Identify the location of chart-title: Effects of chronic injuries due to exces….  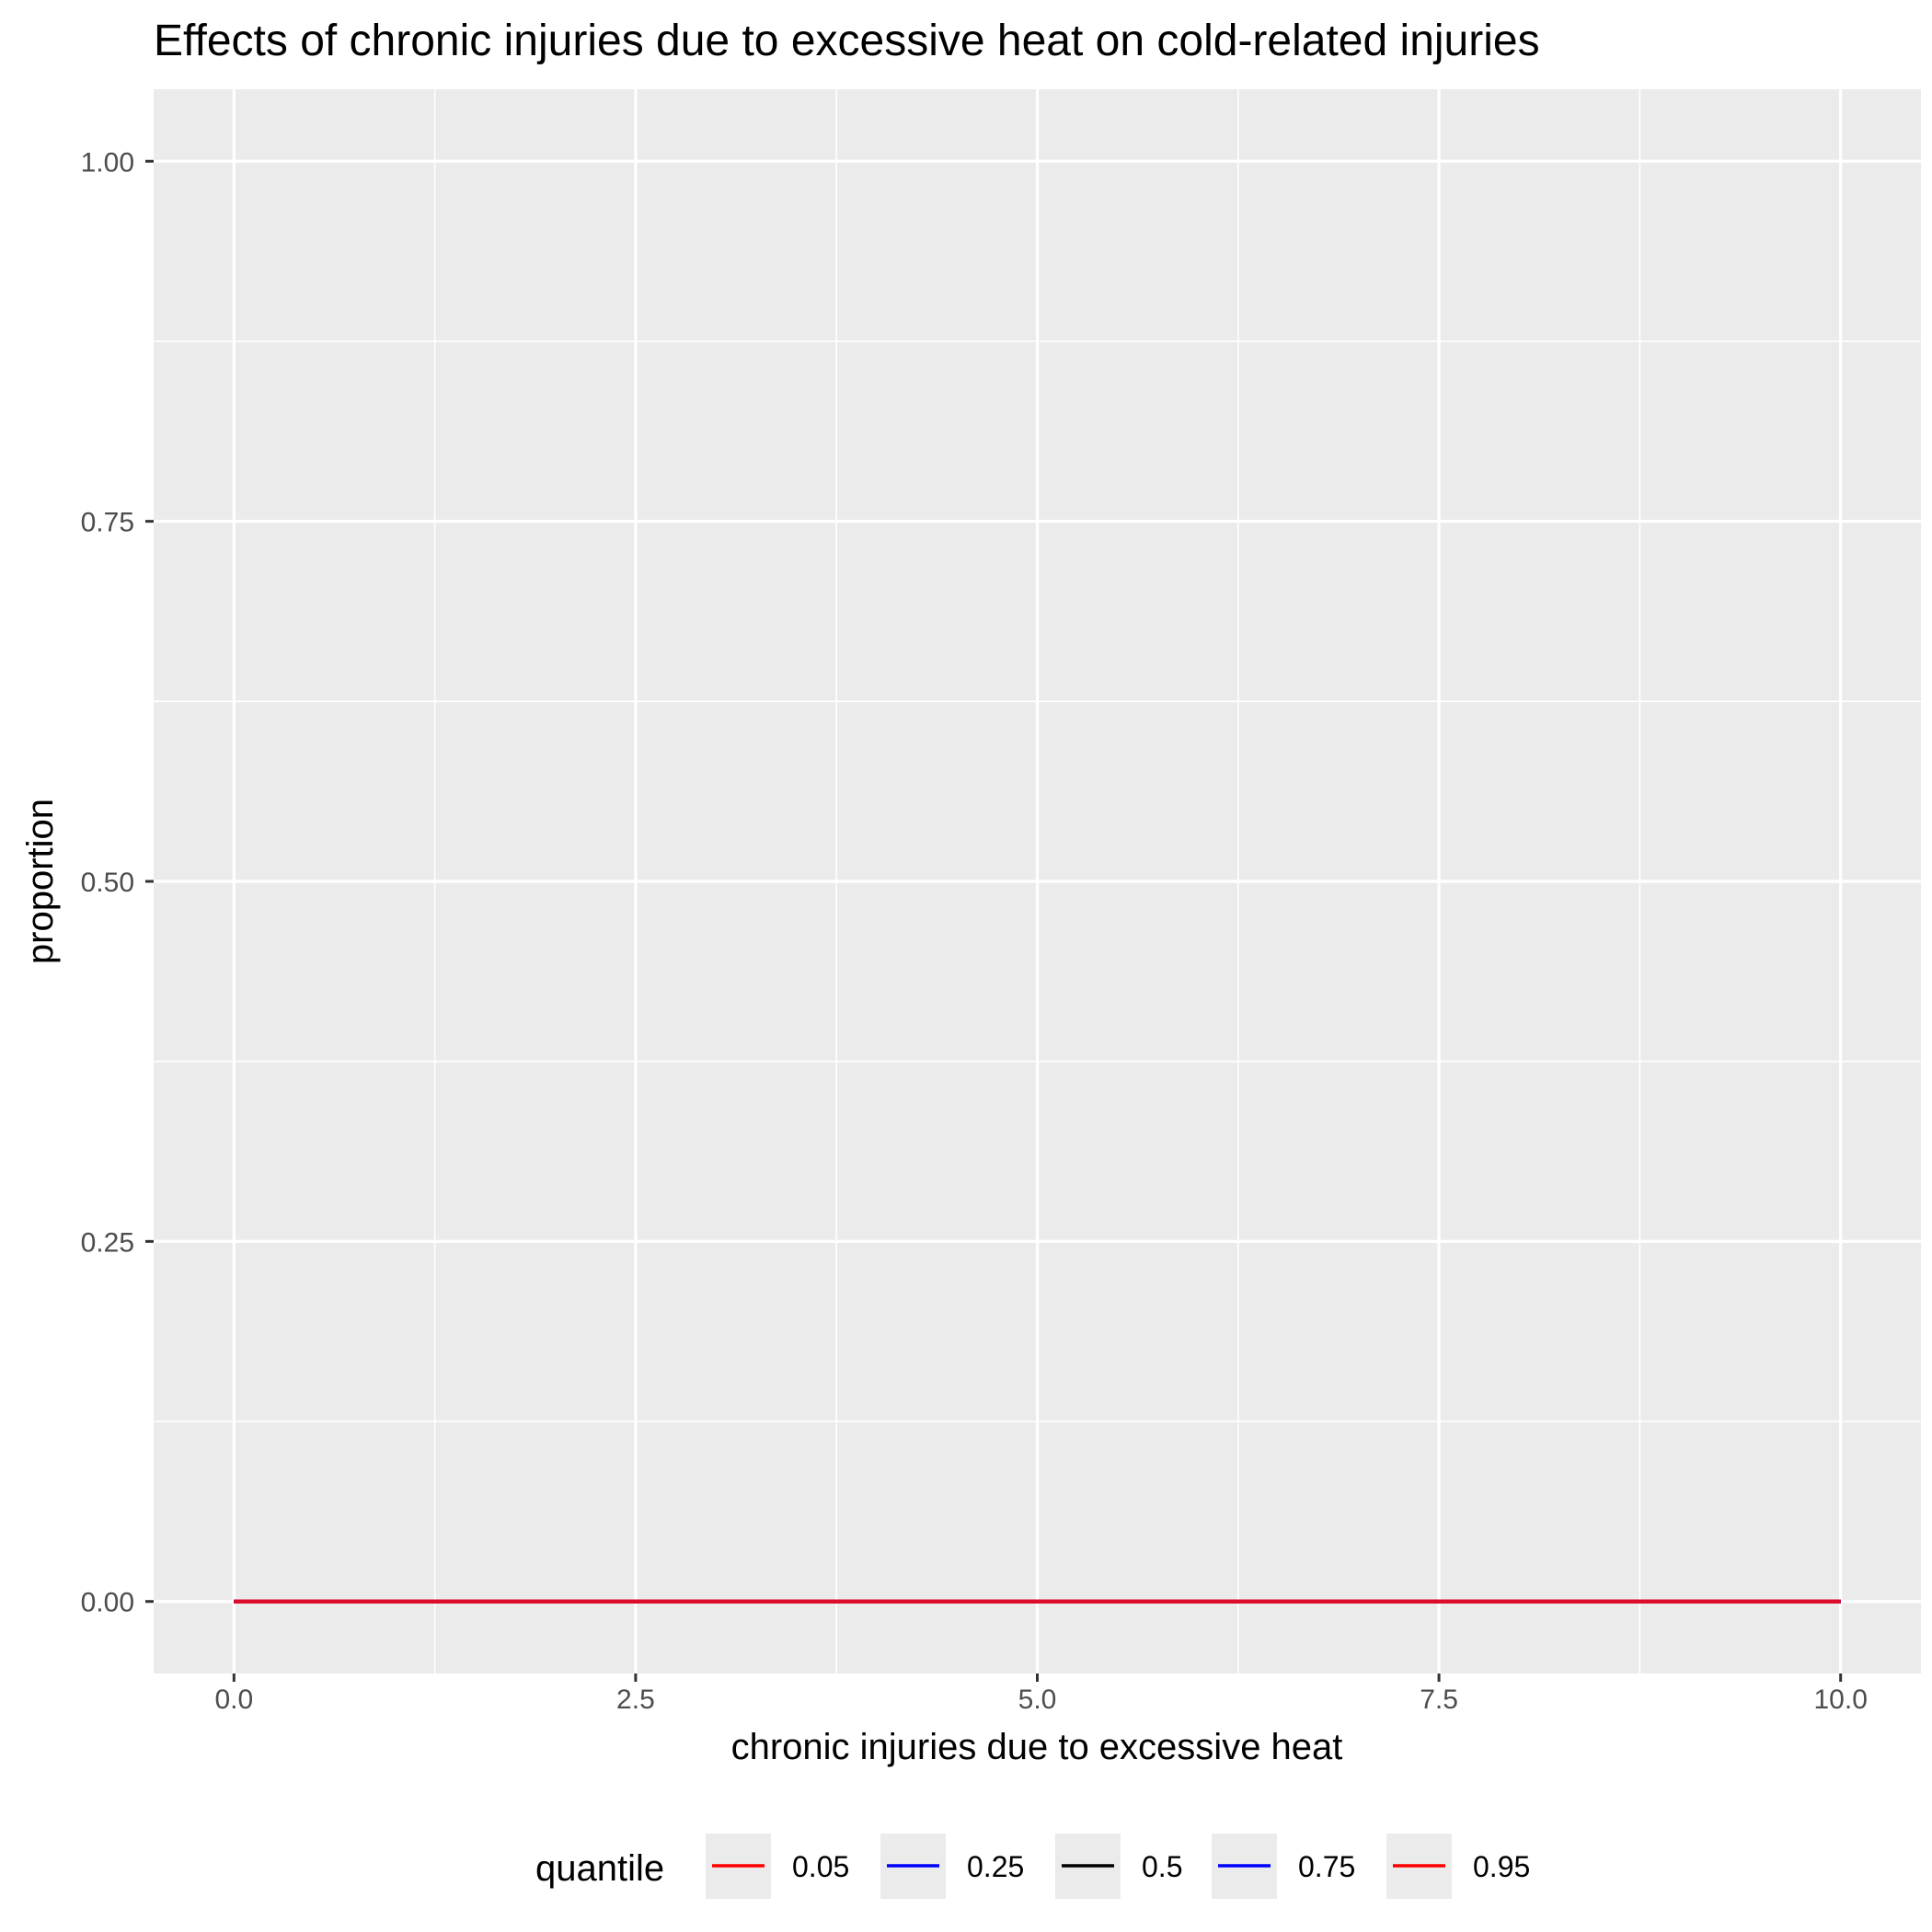
(847, 41).